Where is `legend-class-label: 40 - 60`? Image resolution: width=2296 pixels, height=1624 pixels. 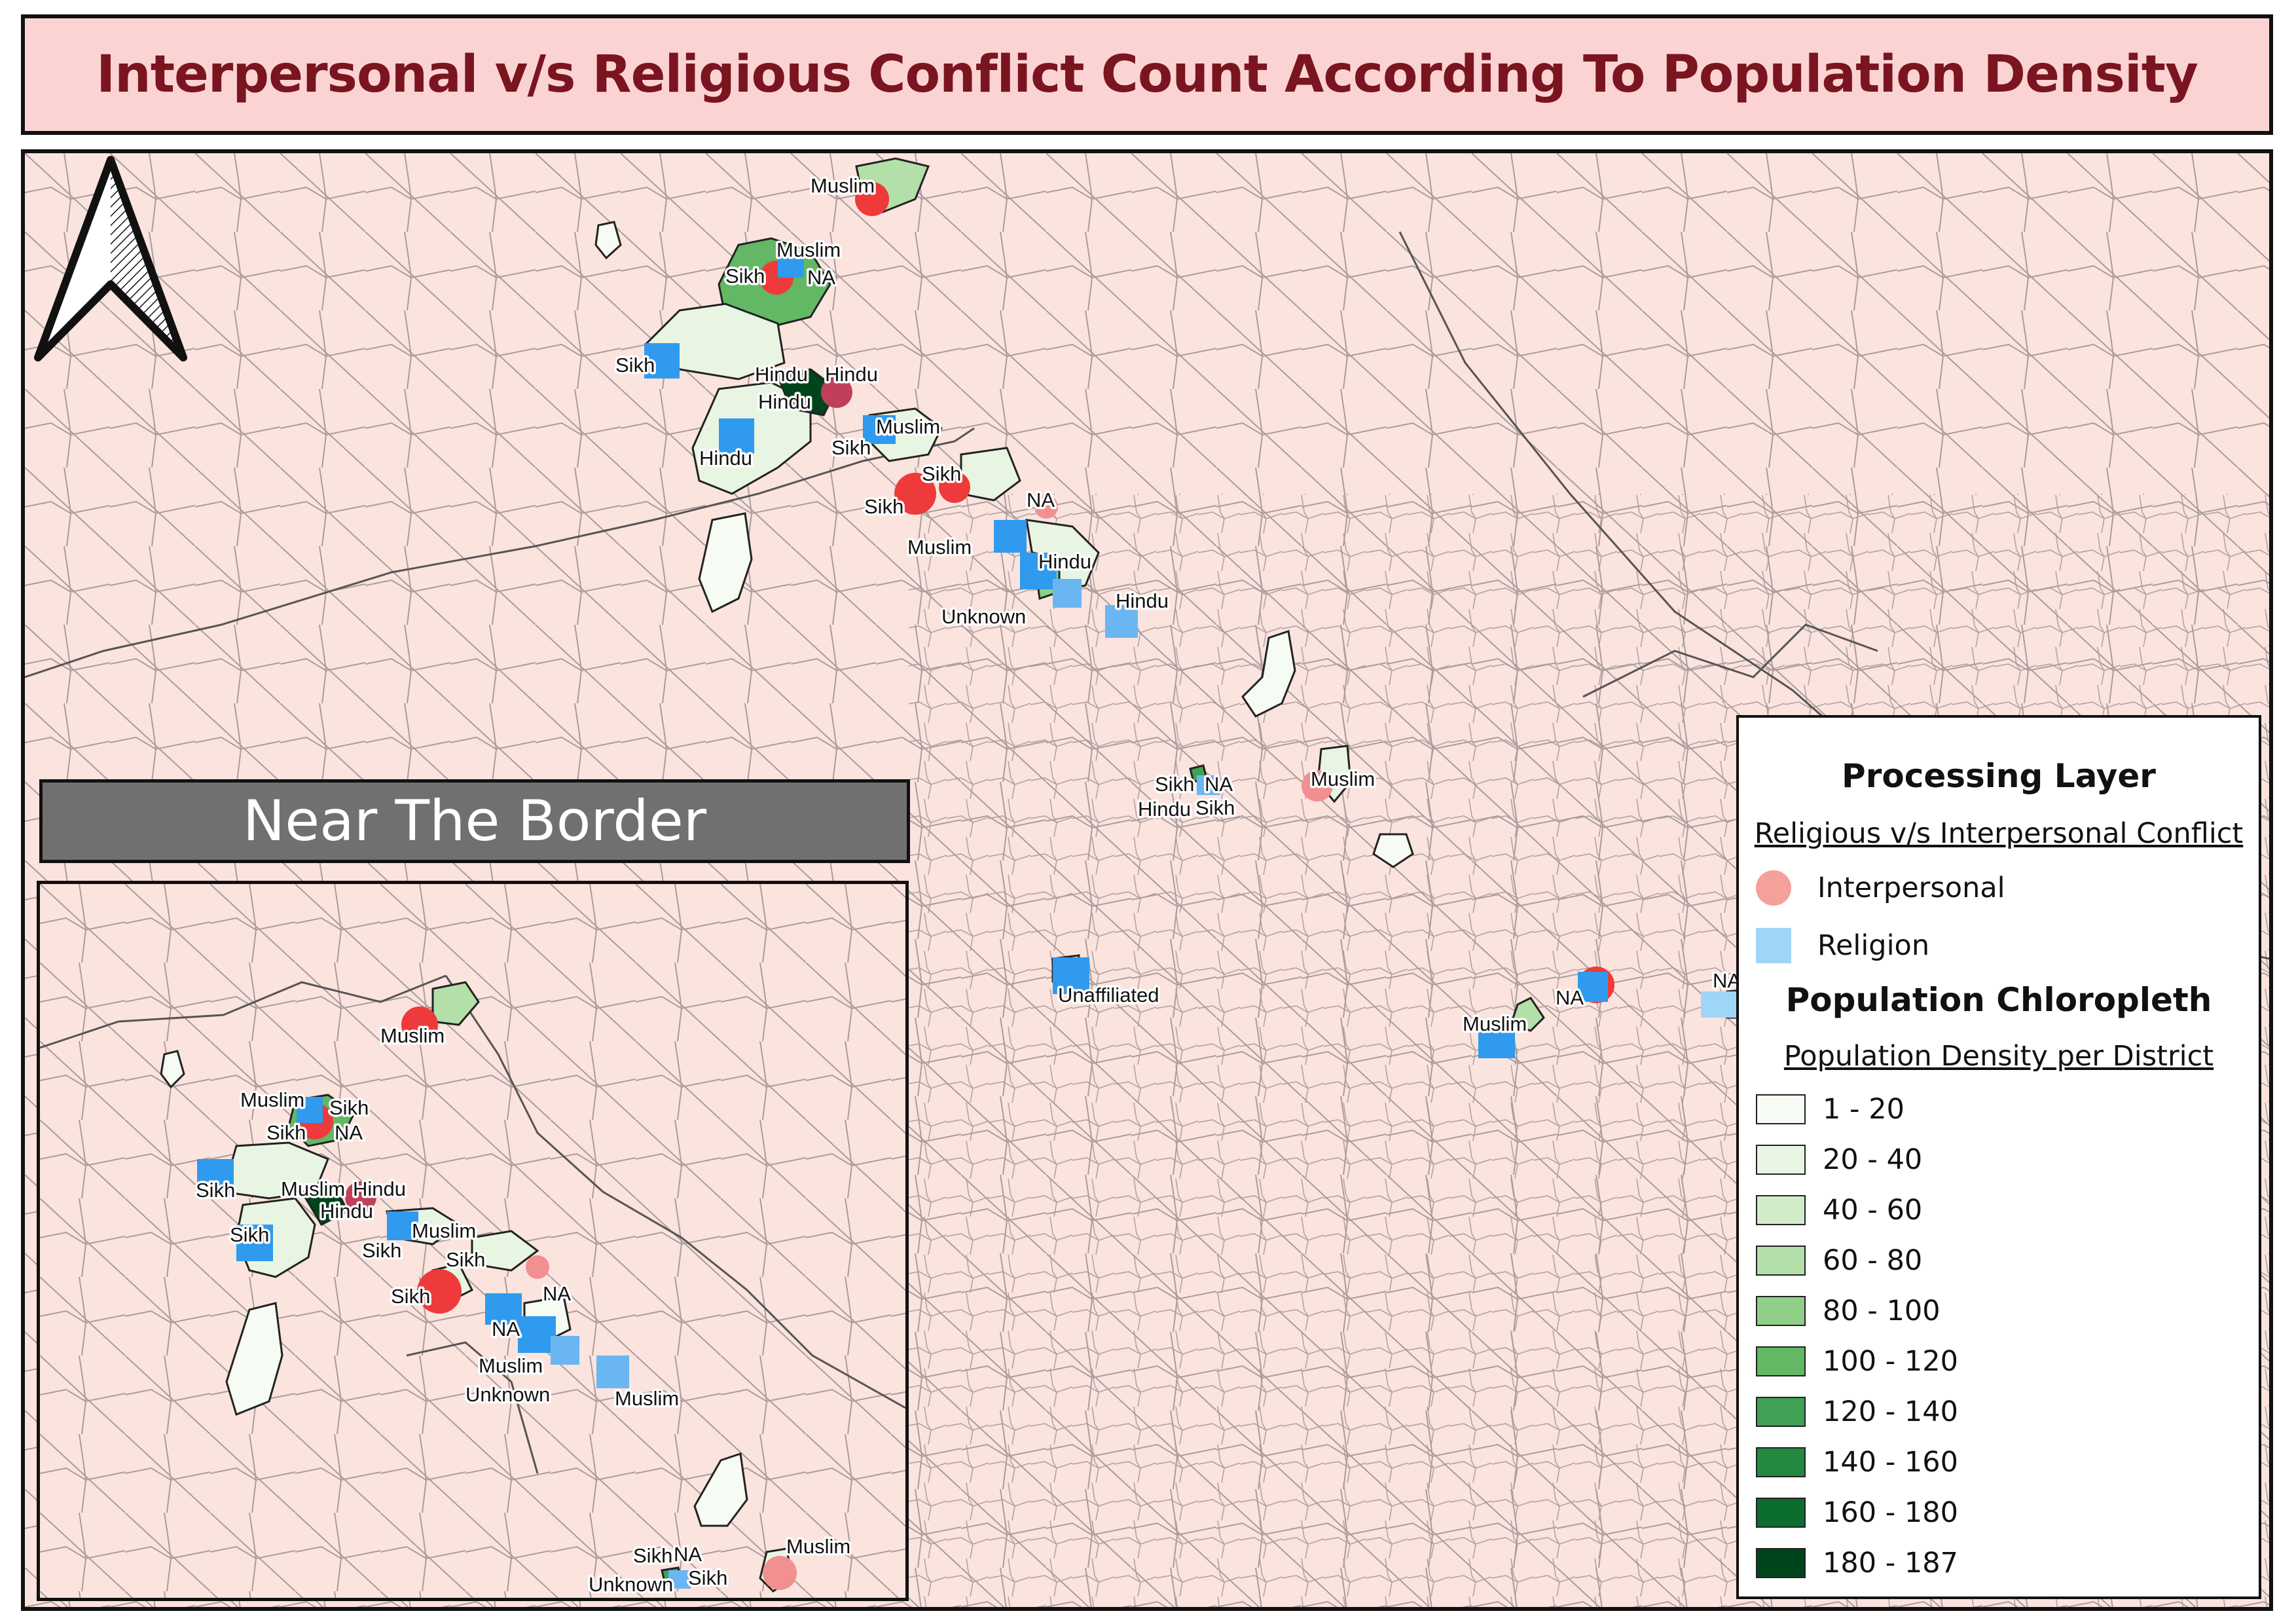 legend-class-label: 40 - 60 is located at coordinates (1873, 1210).